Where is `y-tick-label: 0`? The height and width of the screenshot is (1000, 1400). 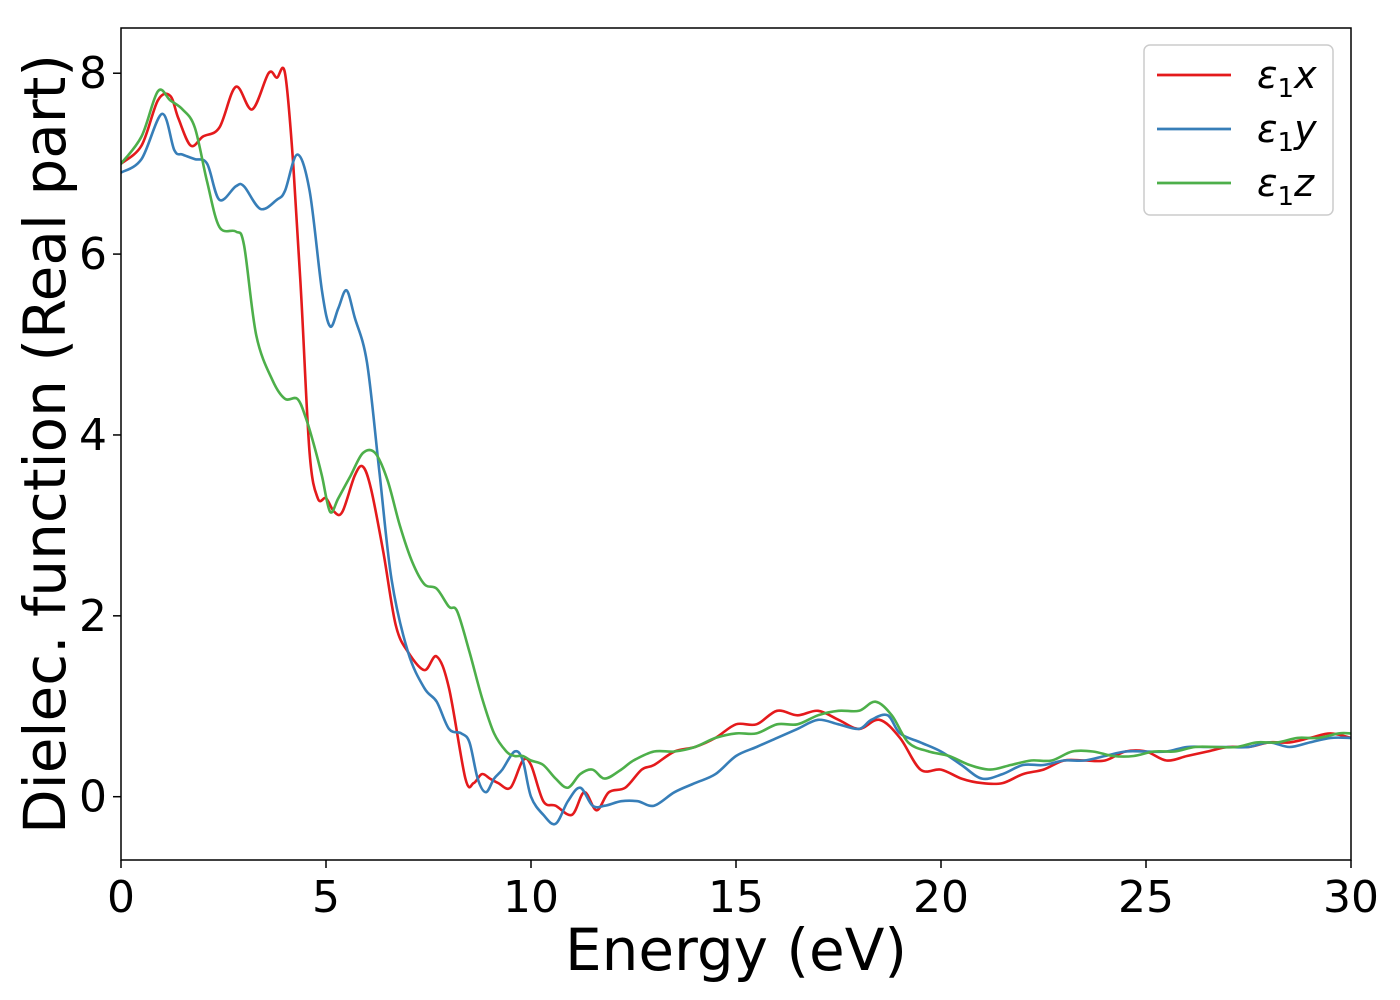
y-tick-label: 0 is located at coordinates (93, 797).